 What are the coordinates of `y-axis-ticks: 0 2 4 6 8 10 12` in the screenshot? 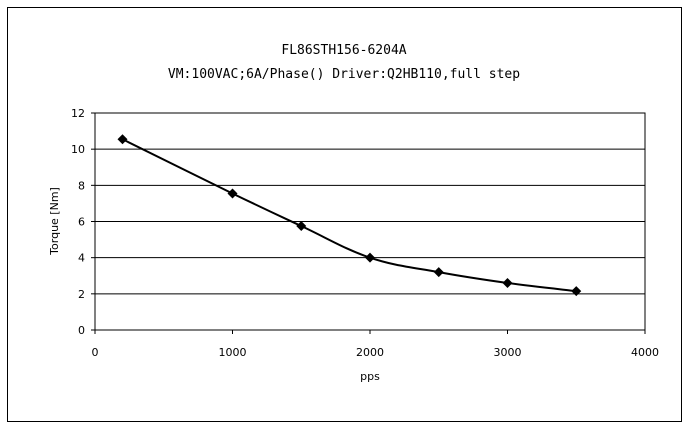 It's located at (83, 222).